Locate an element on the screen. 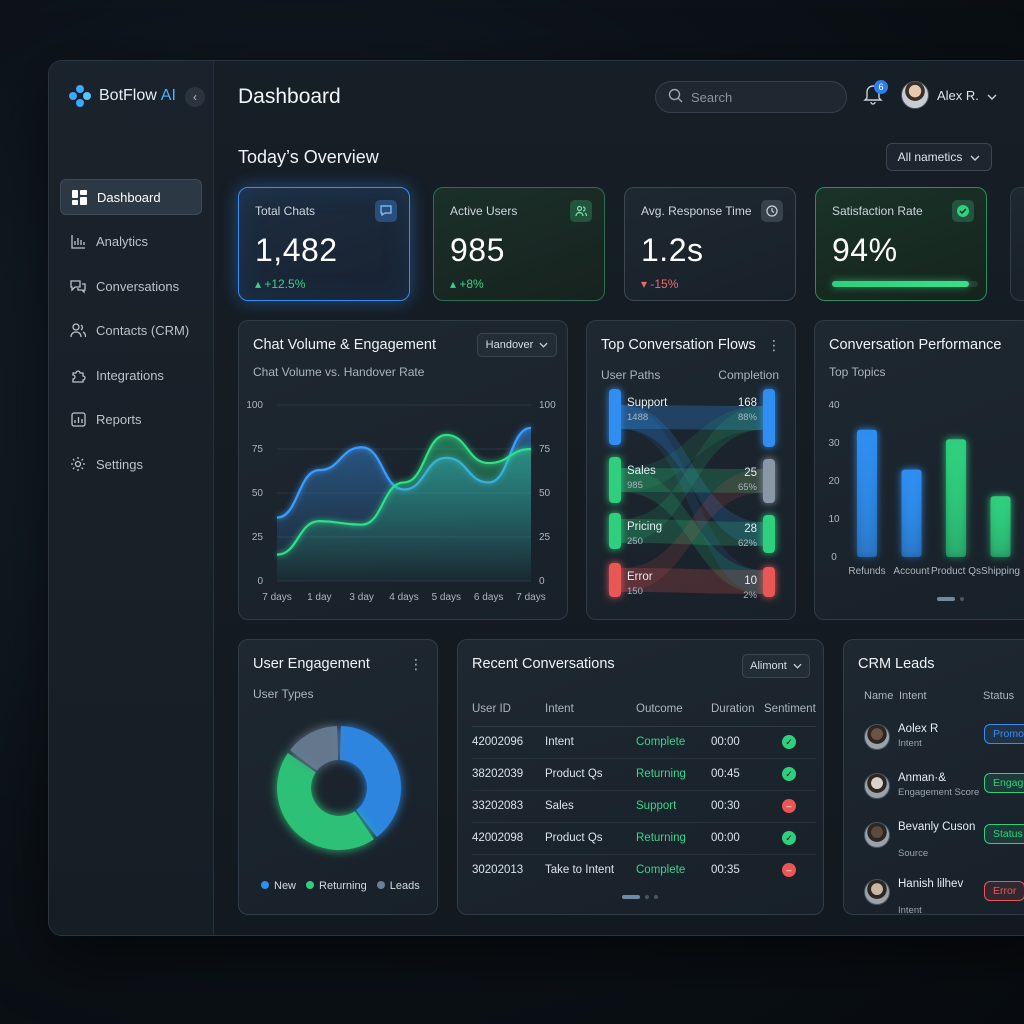 This screenshot has height=1024, width=1024. sidebar-item-dashboard: Dashboard is located at coordinates (131, 197).